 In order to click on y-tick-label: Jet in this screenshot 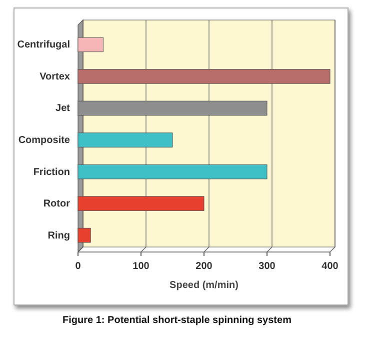, I will do `click(63, 108)`.